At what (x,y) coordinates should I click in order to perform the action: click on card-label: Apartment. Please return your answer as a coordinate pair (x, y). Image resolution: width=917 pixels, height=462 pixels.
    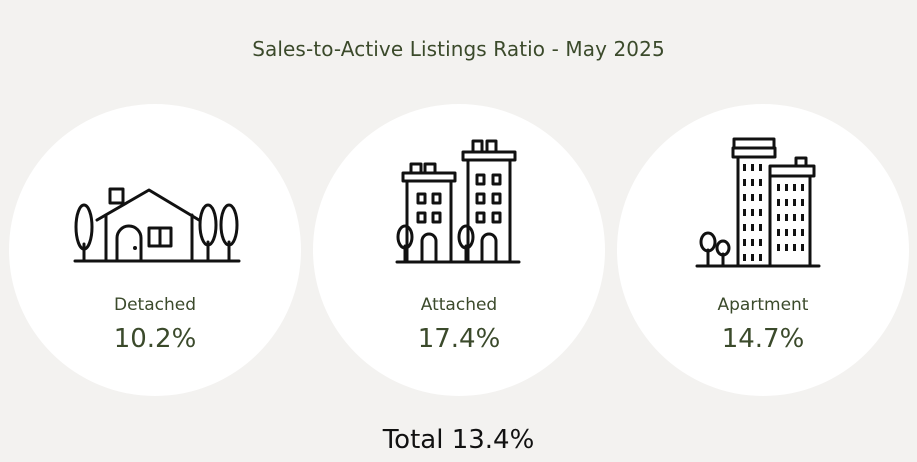
    Looking at the image, I should click on (763, 305).